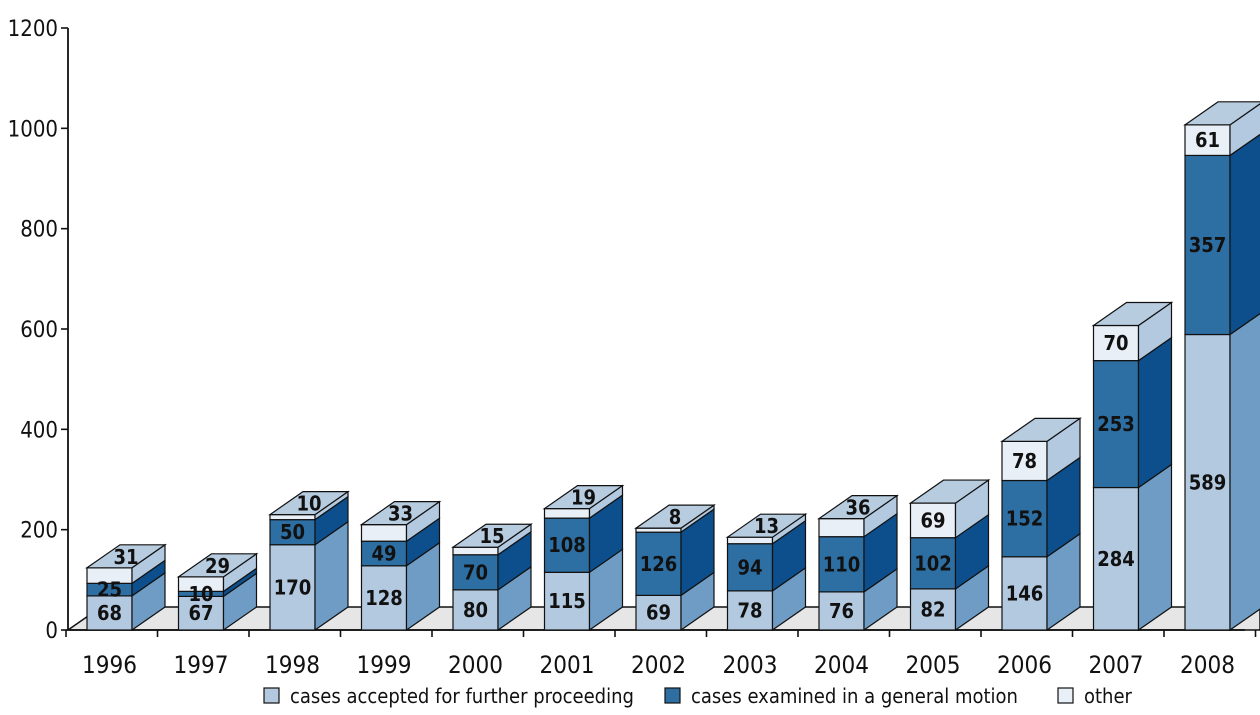 The height and width of the screenshot is (715, 1260). I want to click on data-label: 19, so click(583, 498).